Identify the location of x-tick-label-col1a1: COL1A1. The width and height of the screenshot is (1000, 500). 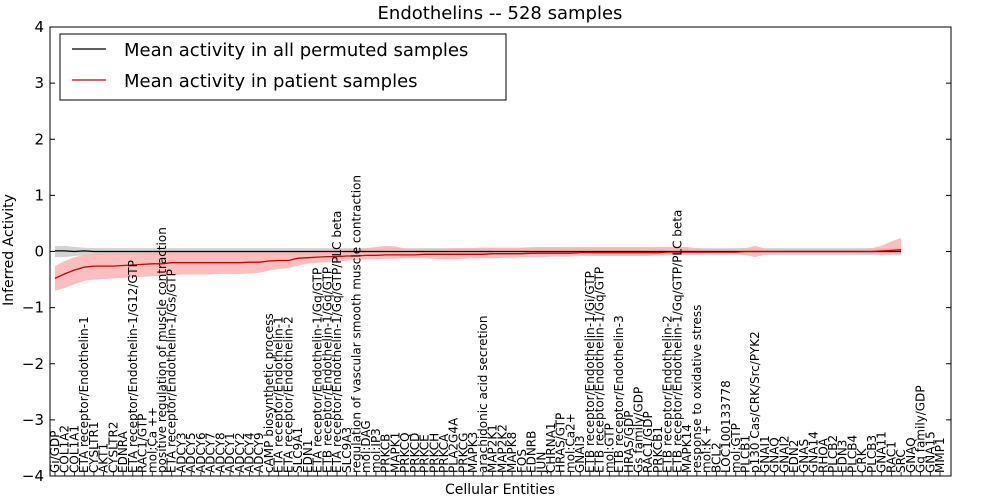
(75, 449).